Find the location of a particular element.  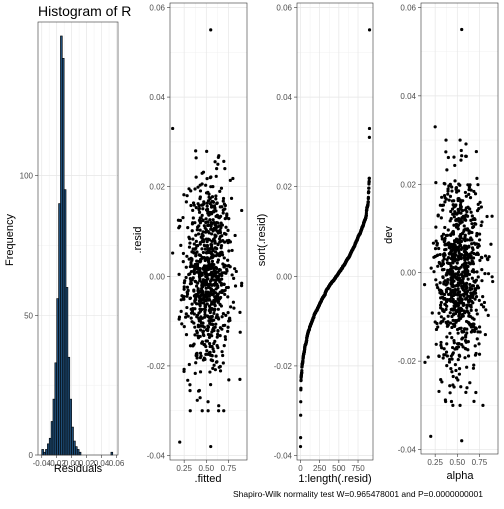

y-tick-label: 0.06 is located at coordinates (157, 7).